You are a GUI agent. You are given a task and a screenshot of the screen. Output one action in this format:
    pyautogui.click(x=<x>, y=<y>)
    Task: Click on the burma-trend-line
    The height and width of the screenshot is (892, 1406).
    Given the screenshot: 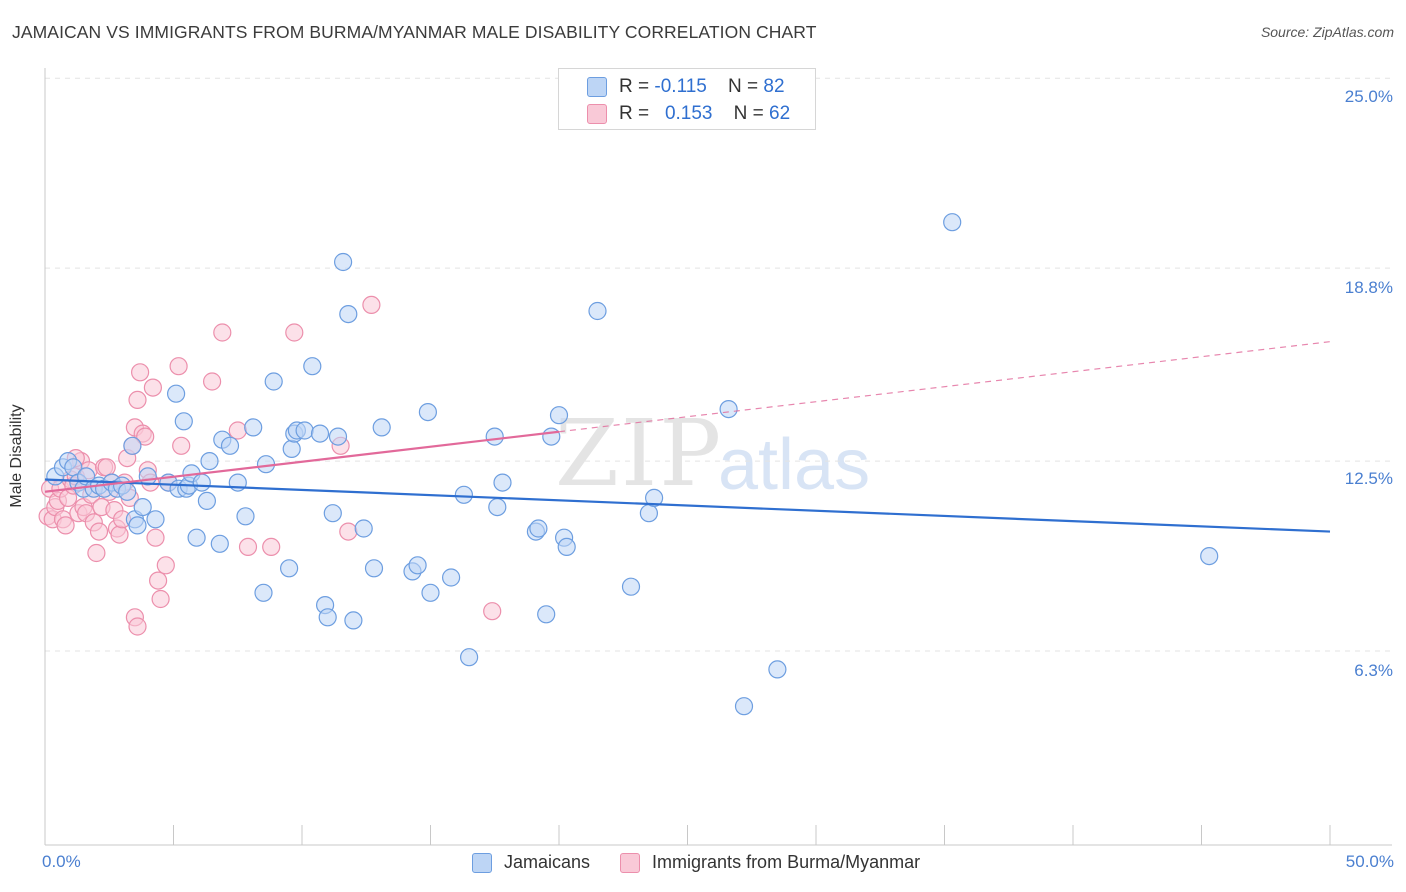 What is the action you would take?
    pyautogui.click(x=302, y=461)
    